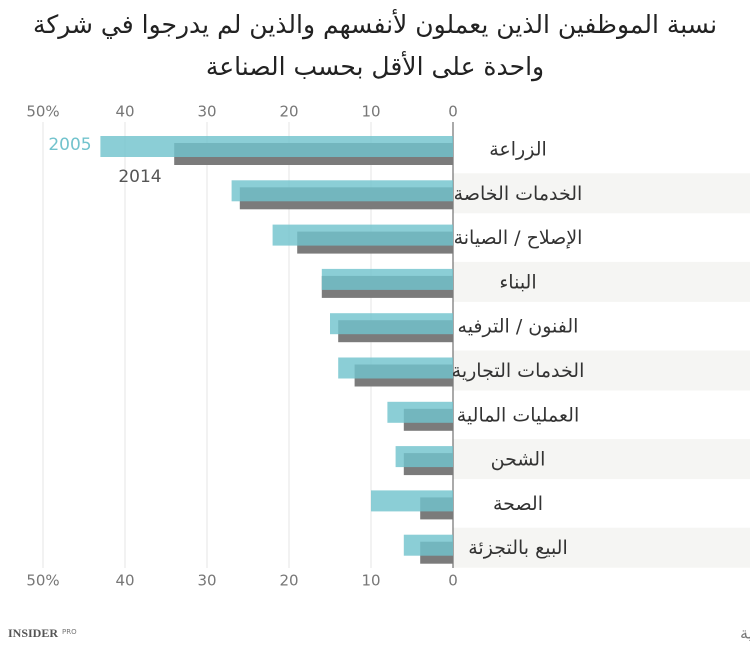 The width and height of the screenshot is (750, 655). Describe the element at coordinates (33, 633) in the screenshot. I see `logo: INSIDER` at that location.